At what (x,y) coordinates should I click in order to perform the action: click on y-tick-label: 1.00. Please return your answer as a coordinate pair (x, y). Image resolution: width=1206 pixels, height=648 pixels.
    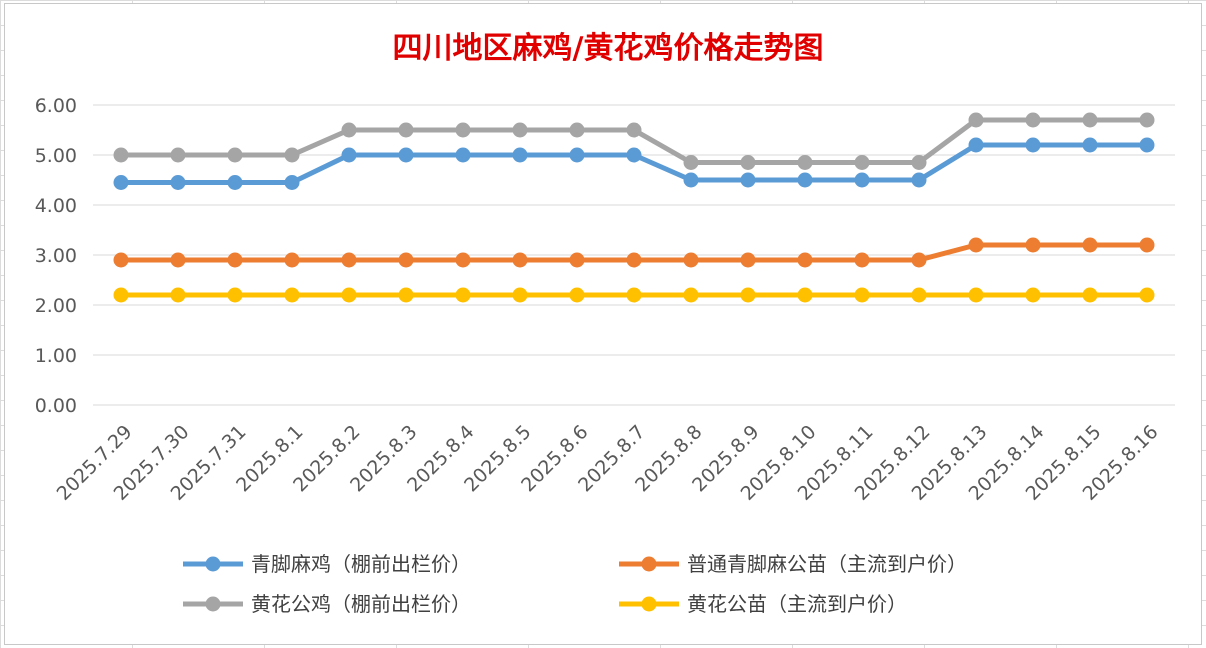
    Looking at the image, I should click on (56, 356).